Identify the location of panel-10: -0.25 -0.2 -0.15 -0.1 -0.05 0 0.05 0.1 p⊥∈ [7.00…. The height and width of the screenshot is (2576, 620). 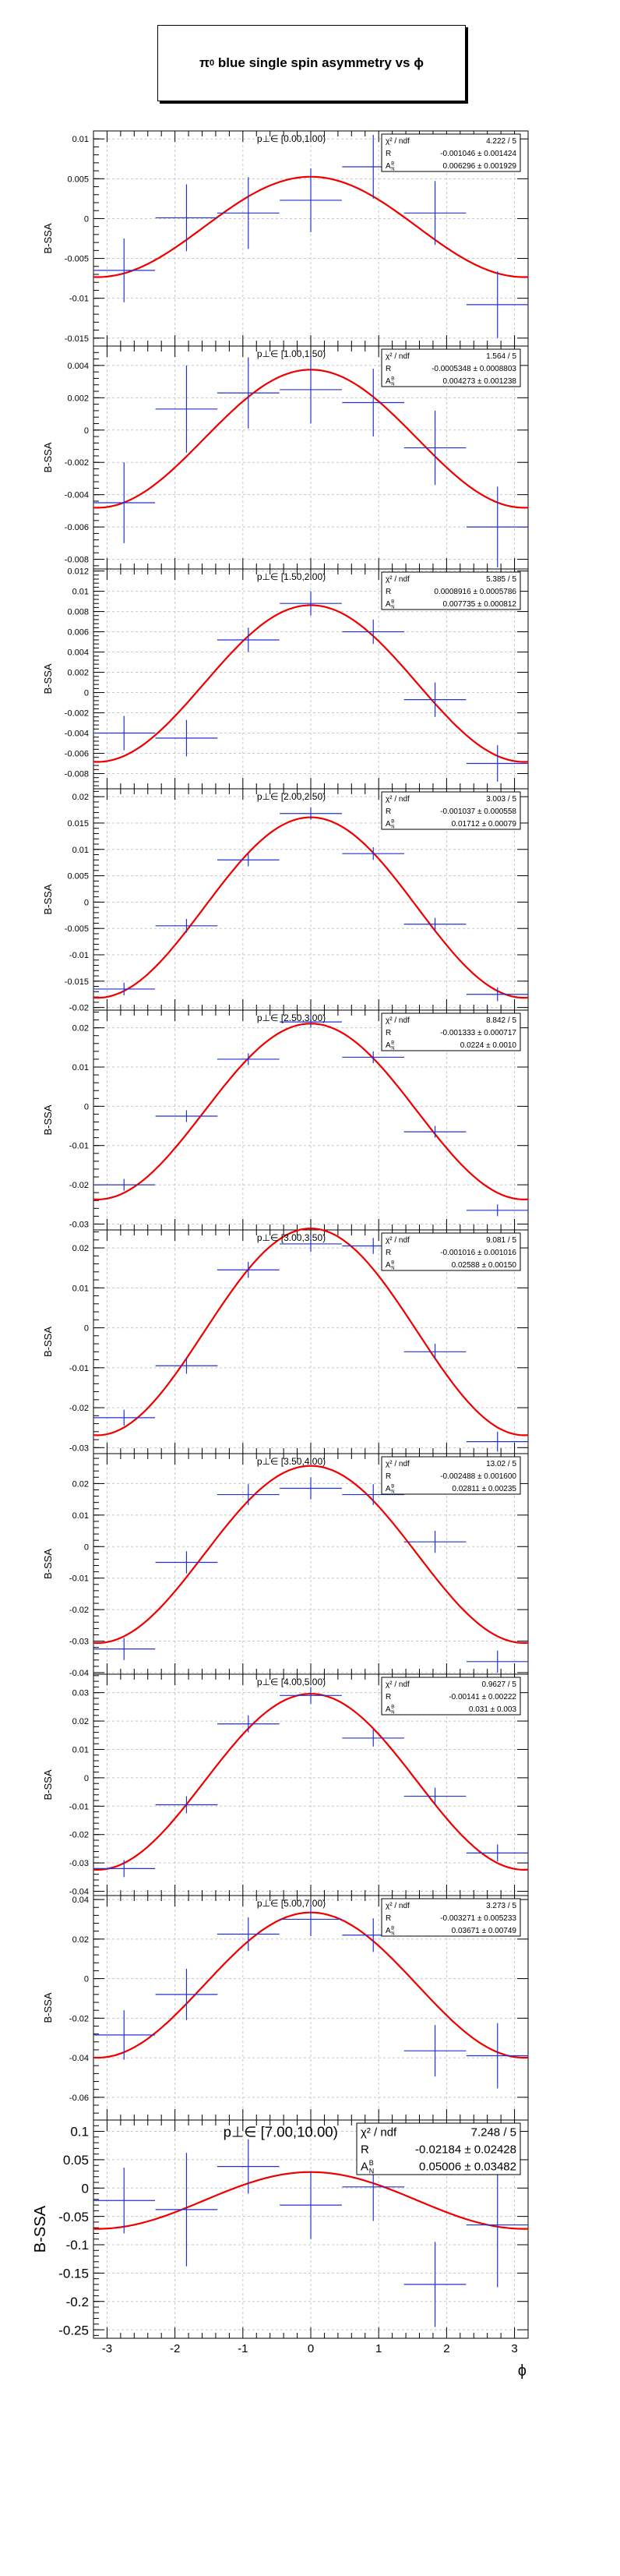
(280, 2249).